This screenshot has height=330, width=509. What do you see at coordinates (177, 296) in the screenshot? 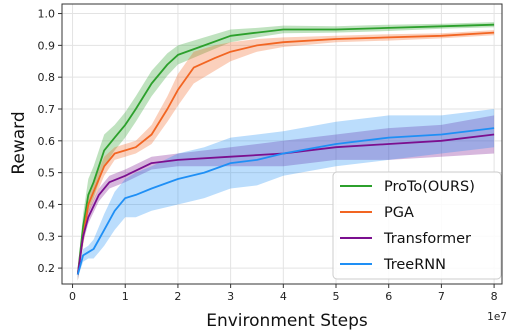
I see `x-tick-label: 2` at bounding box center [177, 296].